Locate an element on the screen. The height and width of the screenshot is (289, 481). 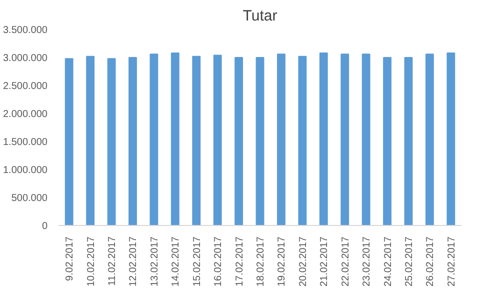
y-tick-label: 3.000.000 is located at coordinates (25, 58).